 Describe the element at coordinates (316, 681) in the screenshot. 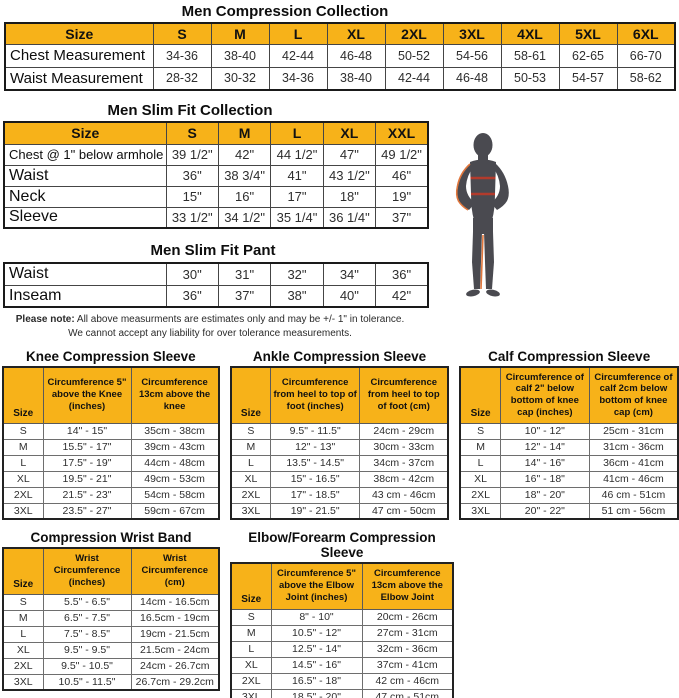

I see `value-cell: 16.5" - 18"` at that location.